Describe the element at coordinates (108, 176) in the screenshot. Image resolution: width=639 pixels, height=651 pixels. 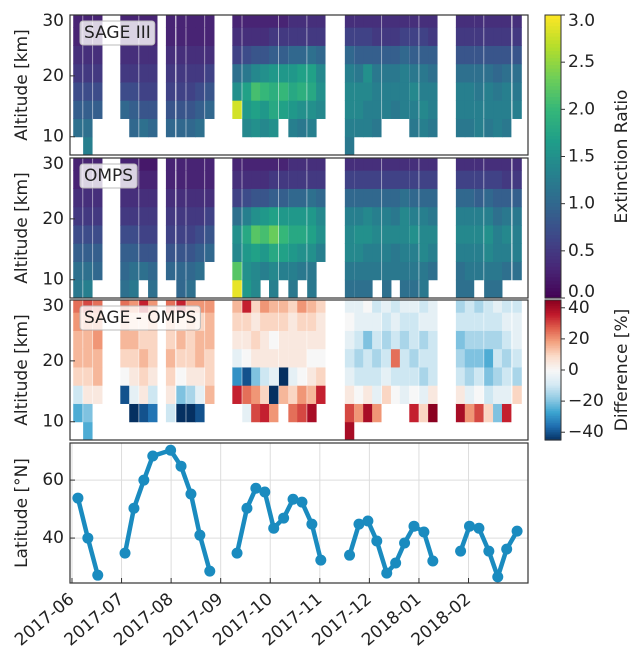
I see `title-box` at that location.